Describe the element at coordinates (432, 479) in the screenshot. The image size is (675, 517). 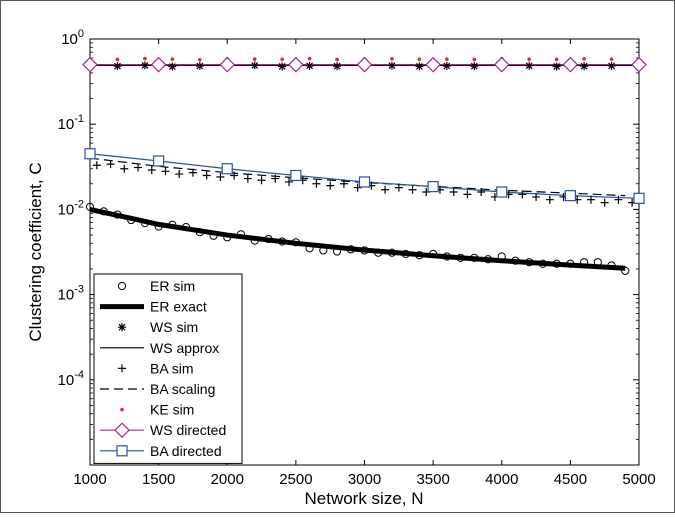
I see `x-tick-label: 3500` at that location.